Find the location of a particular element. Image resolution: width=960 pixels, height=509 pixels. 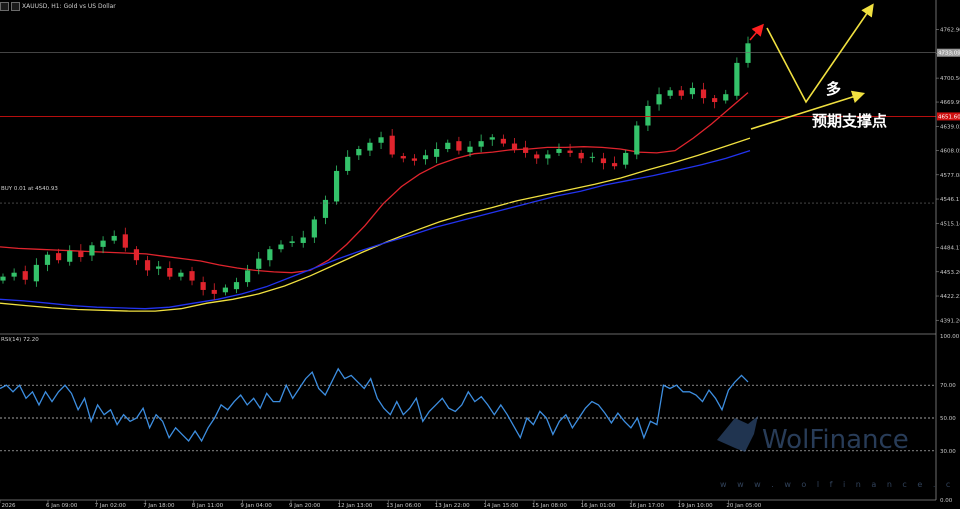

price-tick-label: 4484.17 is located at coordinates (950, 249).